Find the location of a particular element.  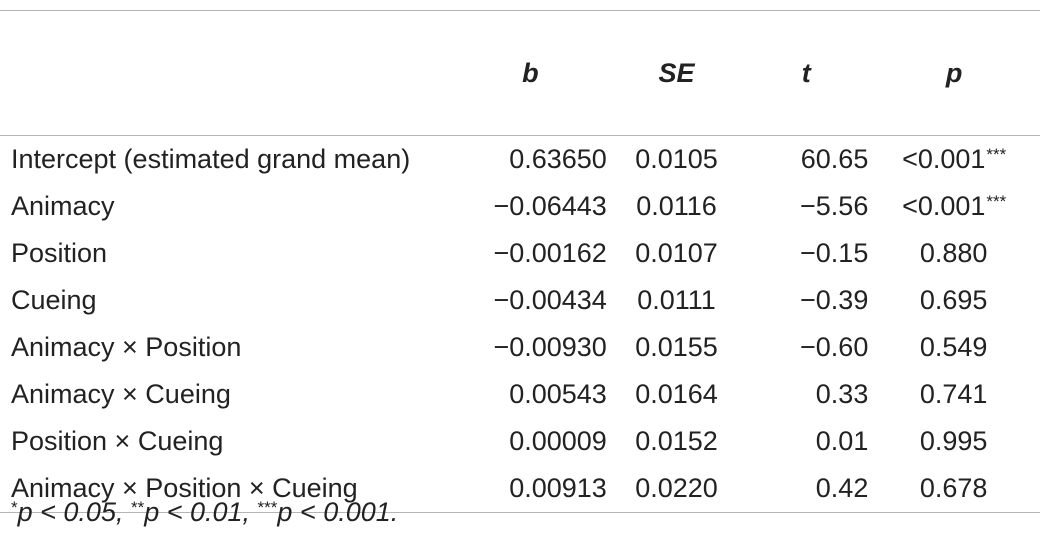

cell-se-text: 0.0111 is located at coordinates (676, 300).